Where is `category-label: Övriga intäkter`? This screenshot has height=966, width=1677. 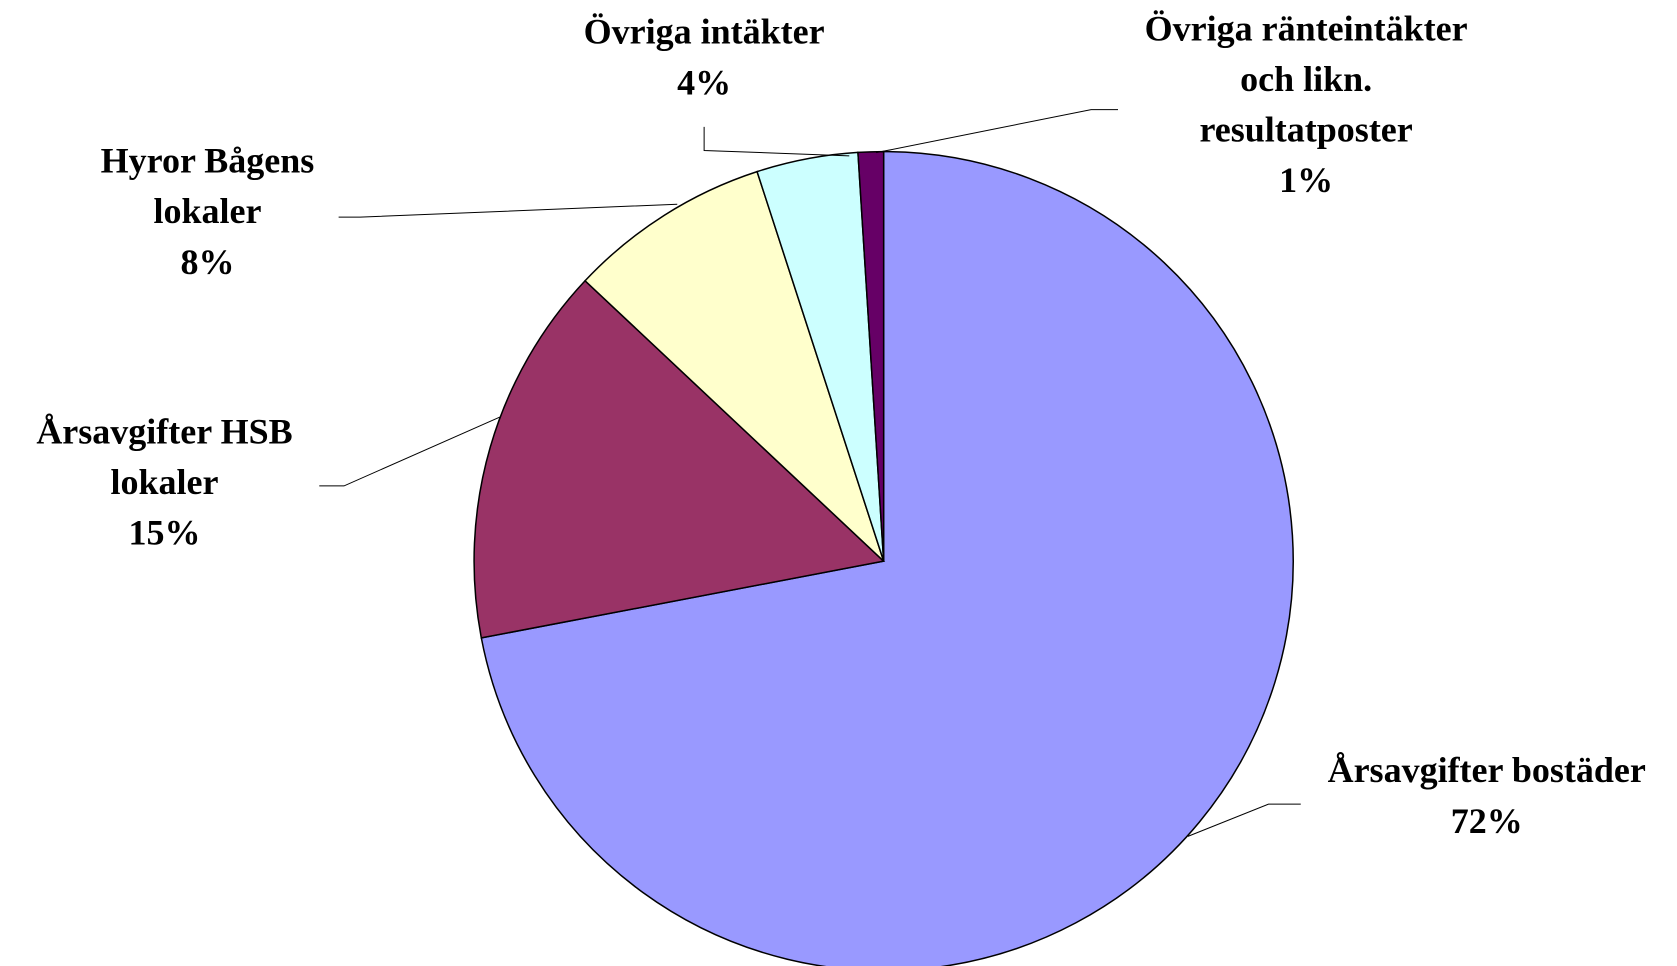 category-label: Övriga intäkter is located at coordinates (704, 32).